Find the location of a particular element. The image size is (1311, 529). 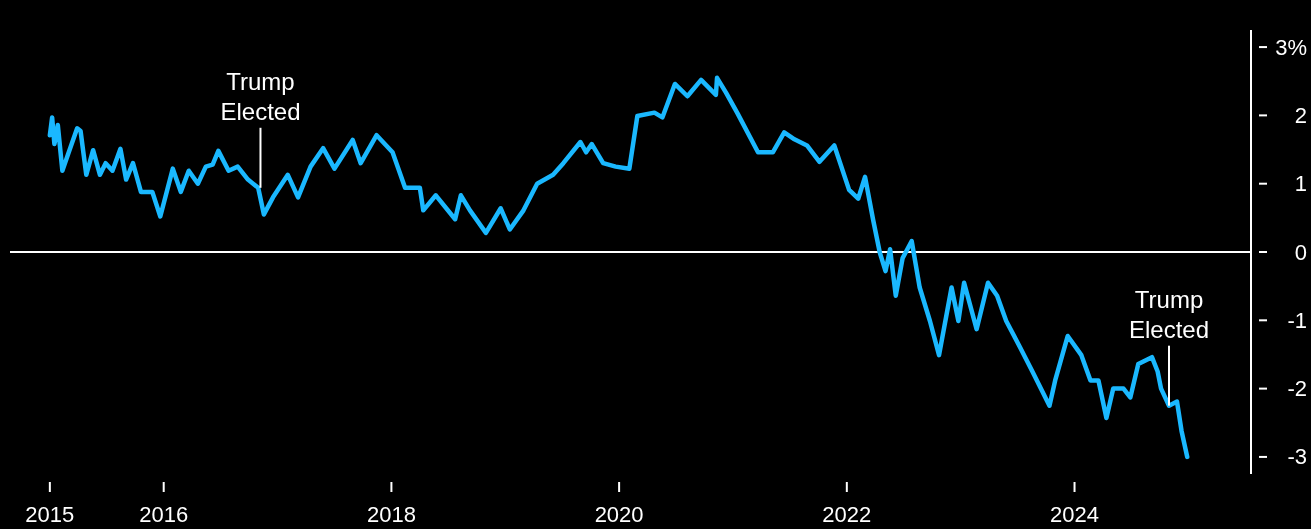

y-tick-label: -3 is located at coordinates (1297, 457).